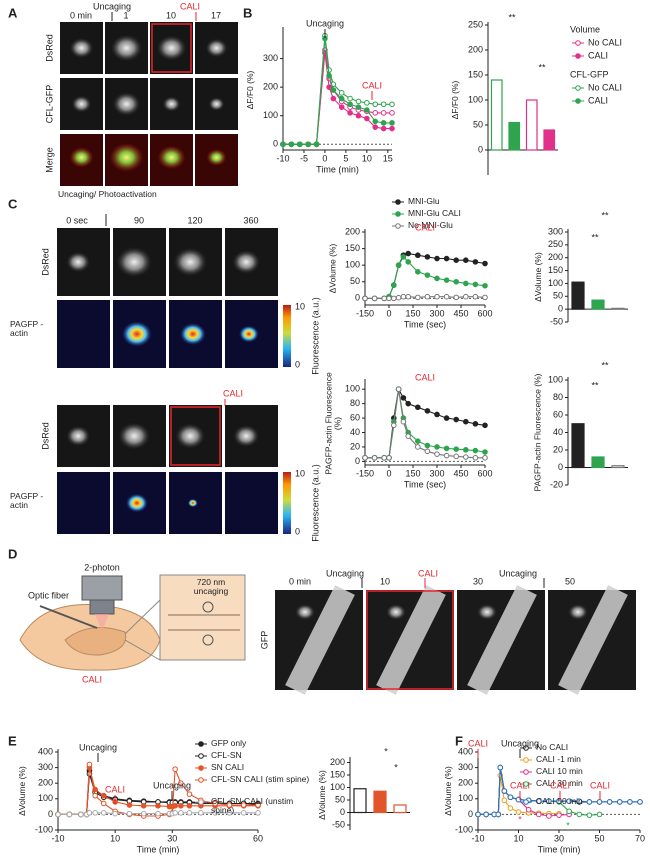  I want to click on label: Optic fiber, so click(48, 595).